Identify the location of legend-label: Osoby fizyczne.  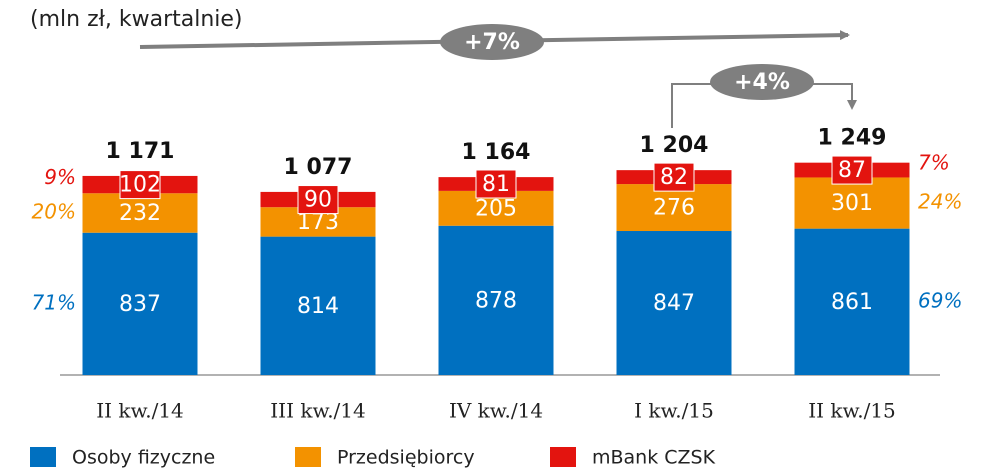
(143, 458).